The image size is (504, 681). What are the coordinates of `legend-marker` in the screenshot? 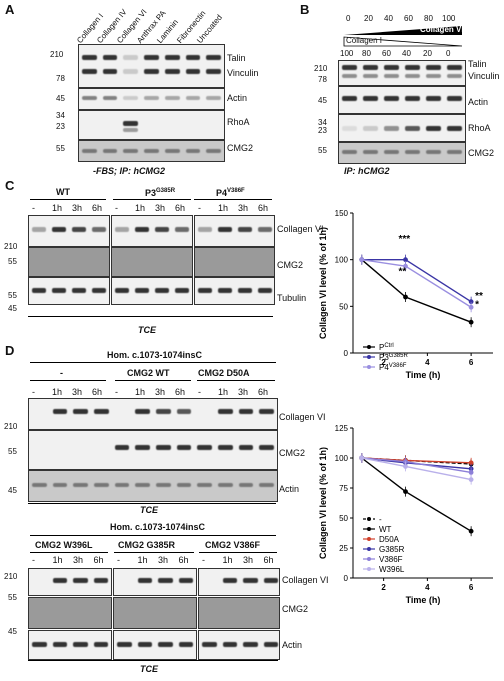 It's located at (369, 569).